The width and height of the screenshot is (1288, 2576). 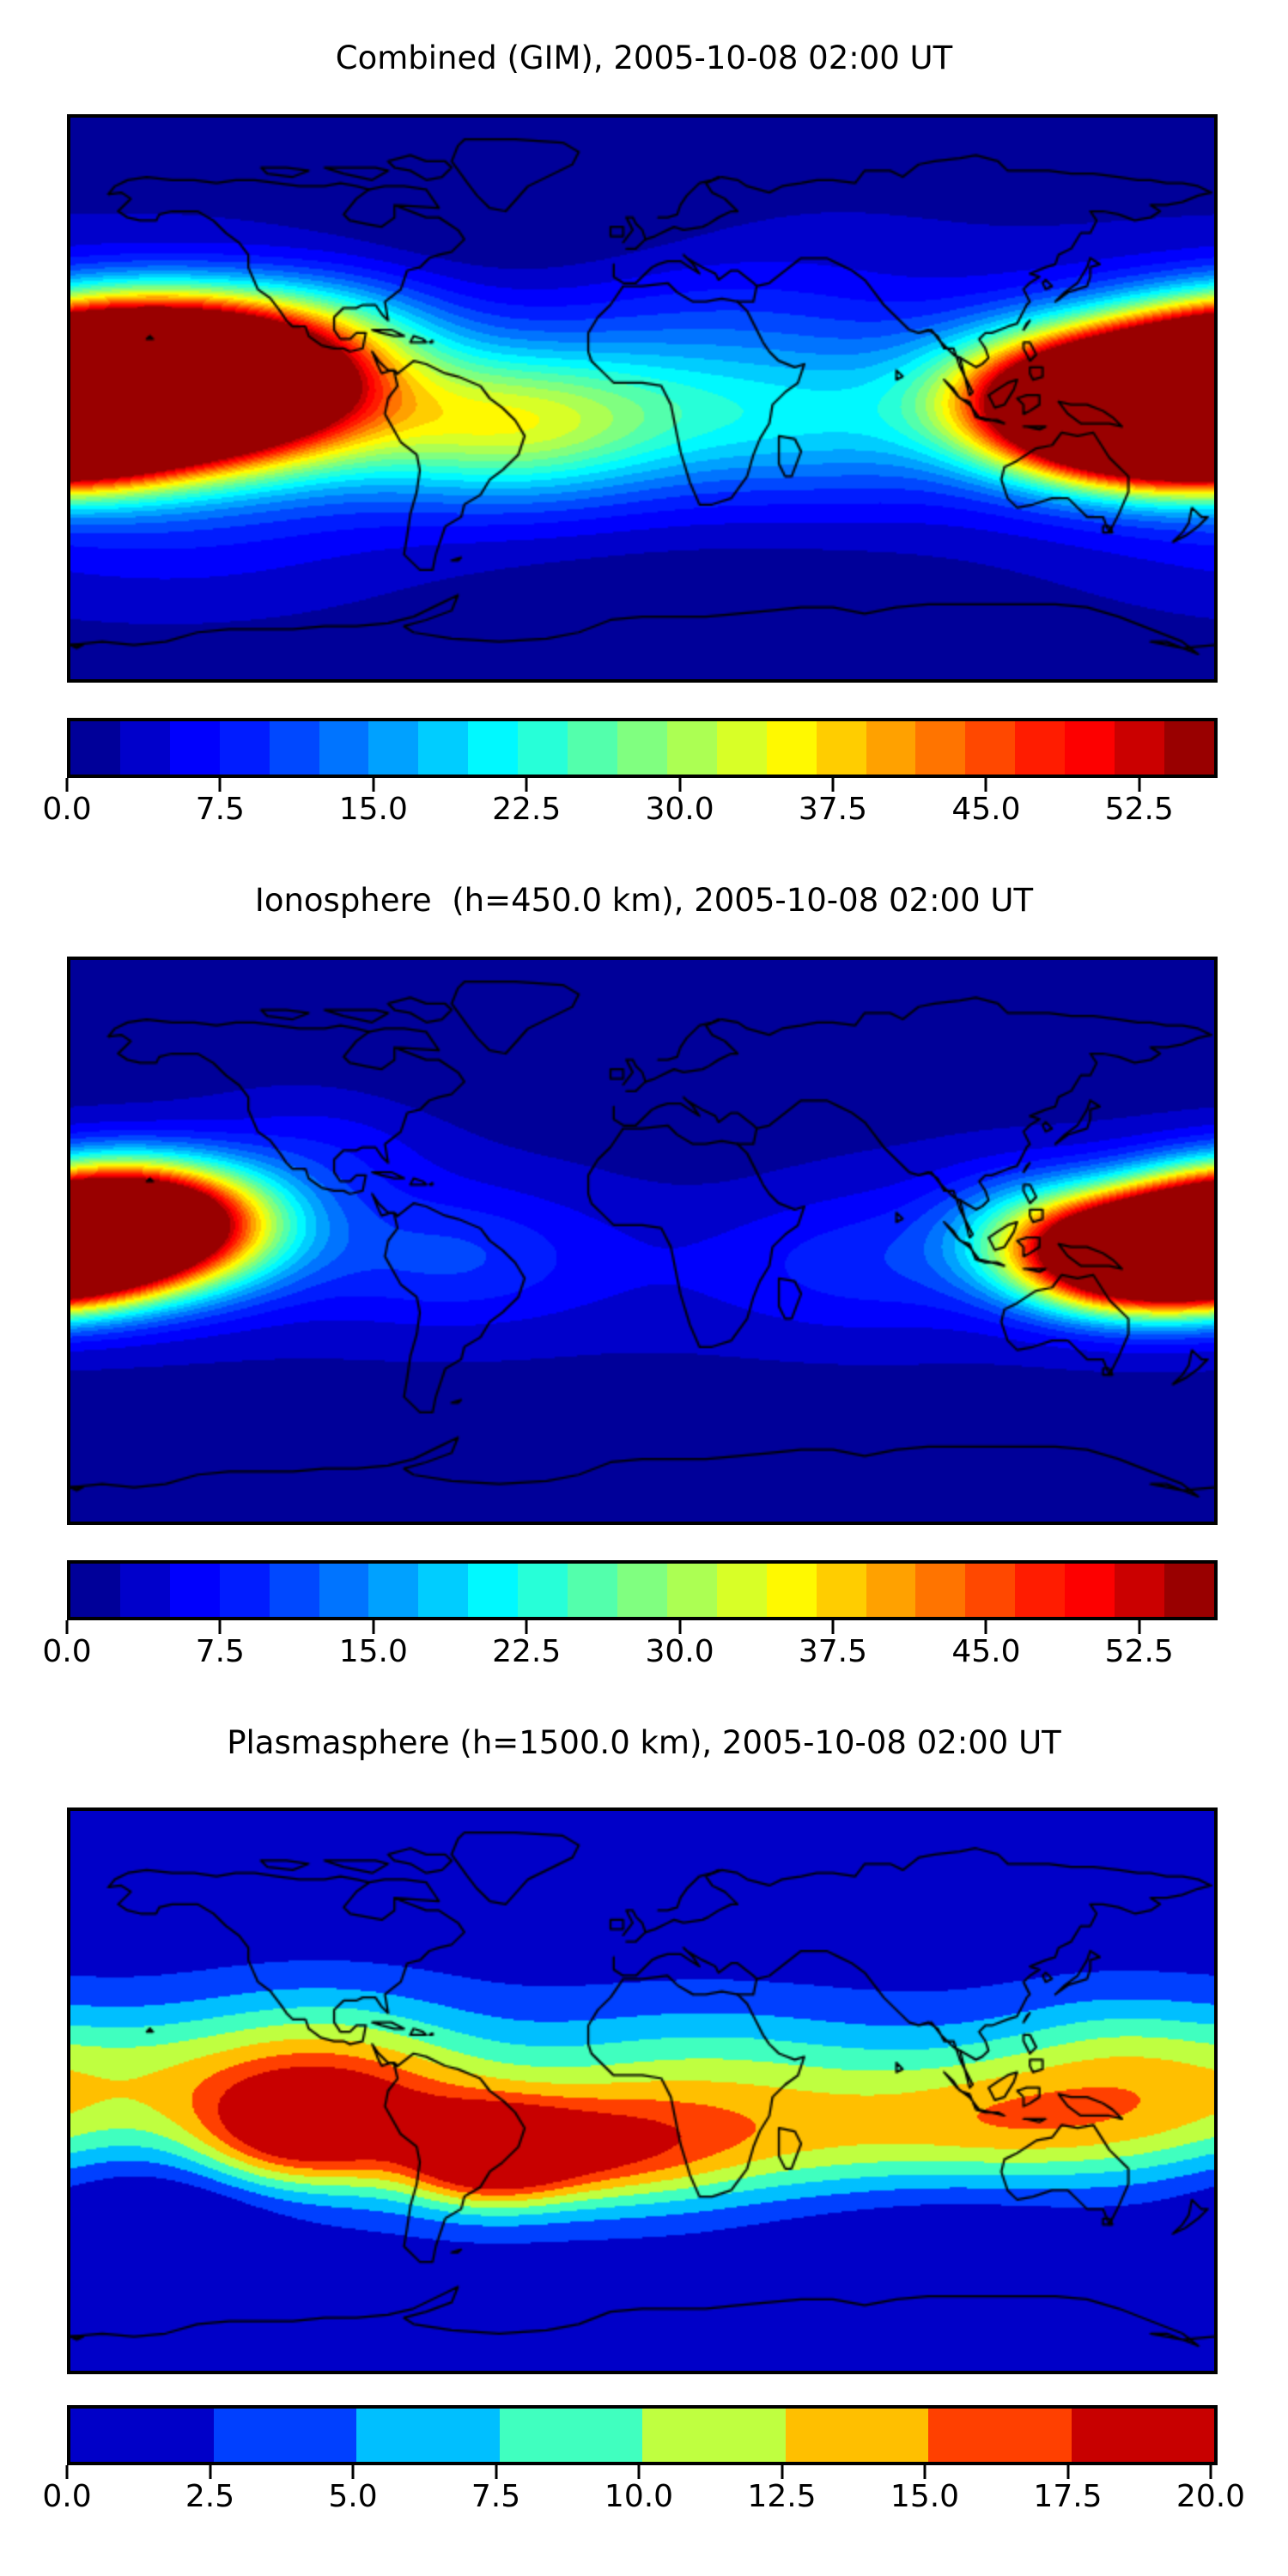 I want to click on colorbar-ticks-plasmasphere, so click(x=639, y=2472).